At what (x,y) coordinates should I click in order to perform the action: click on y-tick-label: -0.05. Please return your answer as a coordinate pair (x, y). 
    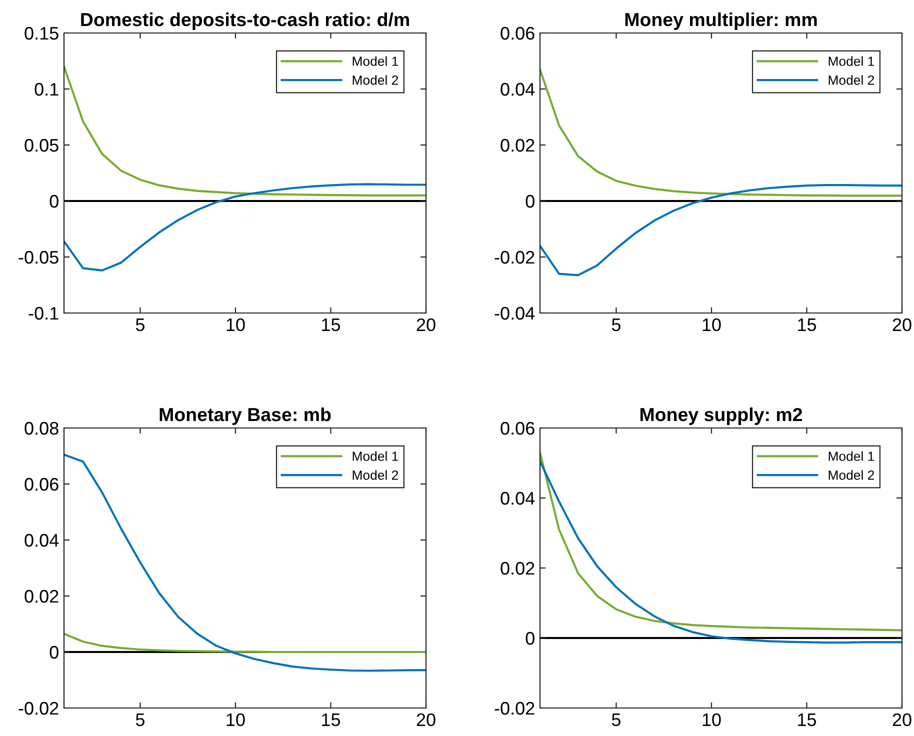
    Looking at the image, I should click on (38, 257).